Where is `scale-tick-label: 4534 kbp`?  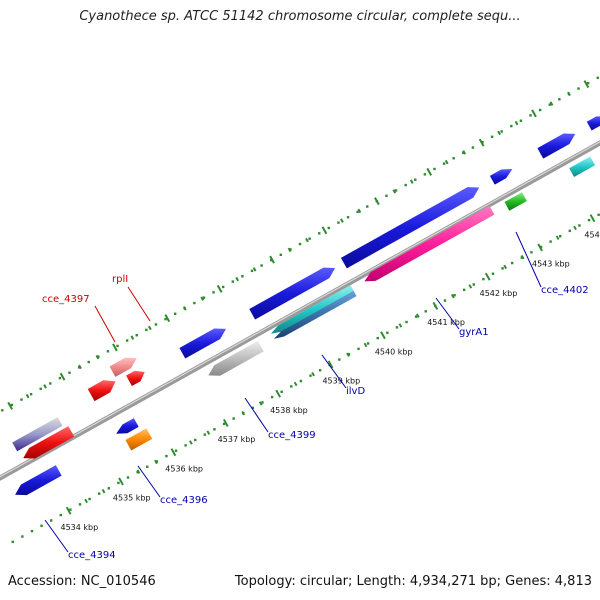
scale-tick-label: 4534 kbp is located at coordinates (80, 527).